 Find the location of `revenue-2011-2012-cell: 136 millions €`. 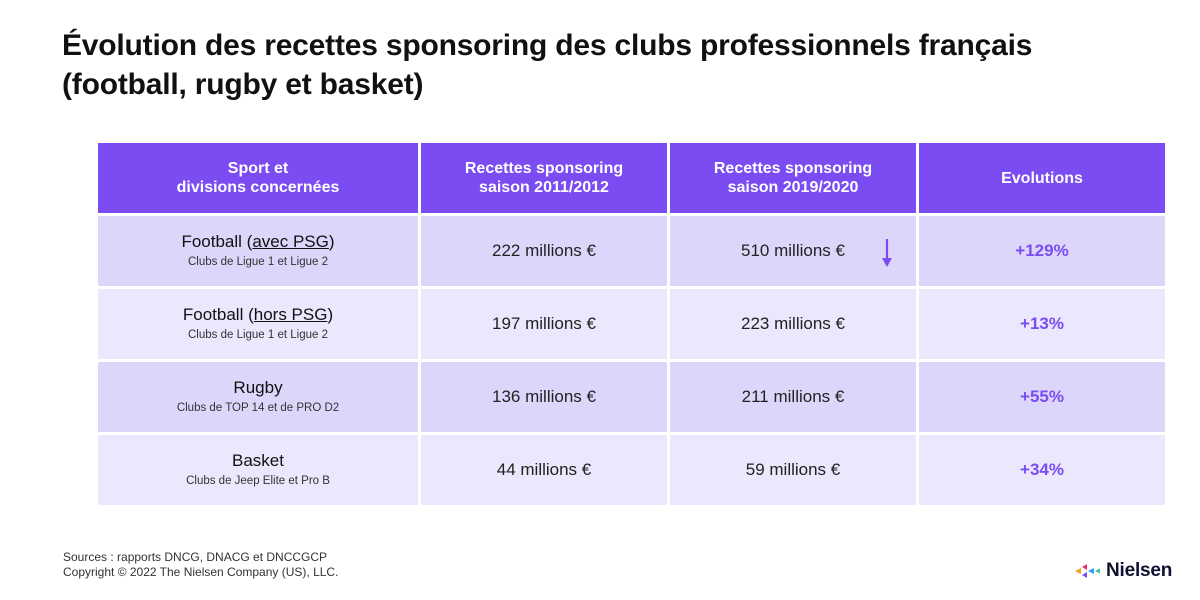

revenue-2011-2012-cell: 136 millions € is located at coordinates (544, 397).